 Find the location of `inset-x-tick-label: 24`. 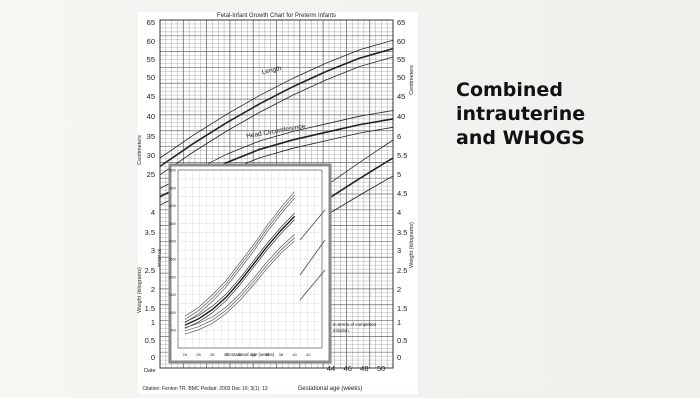

inset-x-tick-label: 24 is located at coordinates (185, 354).